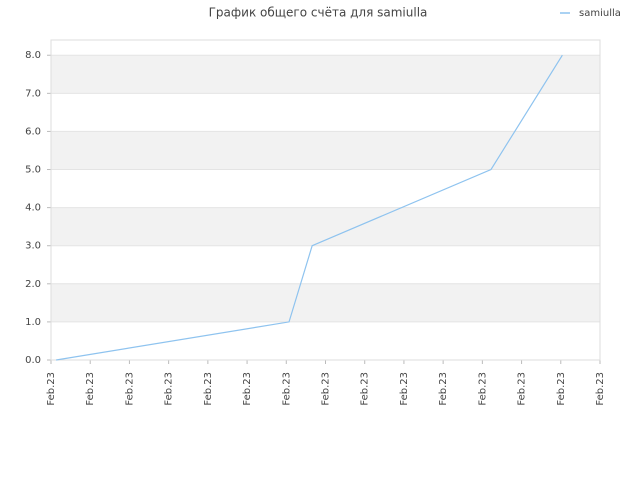 This screenshot has height=480, width=640. I want to click on chart-title: График общего счёта для samiulla, so click(318, 13).